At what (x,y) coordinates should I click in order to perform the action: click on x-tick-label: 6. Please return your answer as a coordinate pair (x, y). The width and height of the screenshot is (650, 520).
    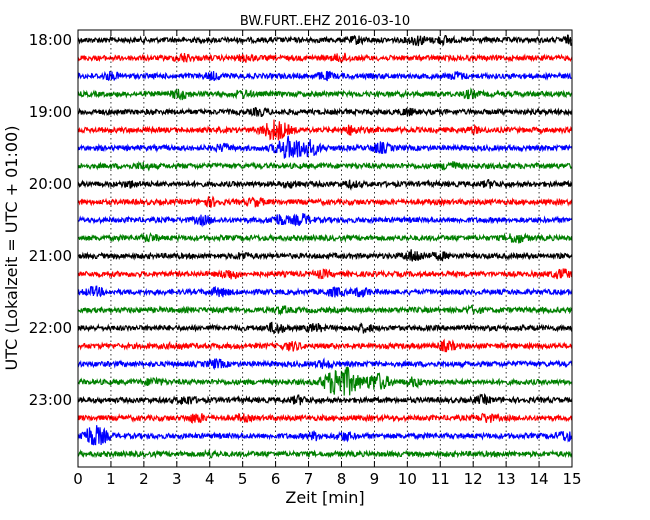
    Looking at the image, I should click on (276, 479).